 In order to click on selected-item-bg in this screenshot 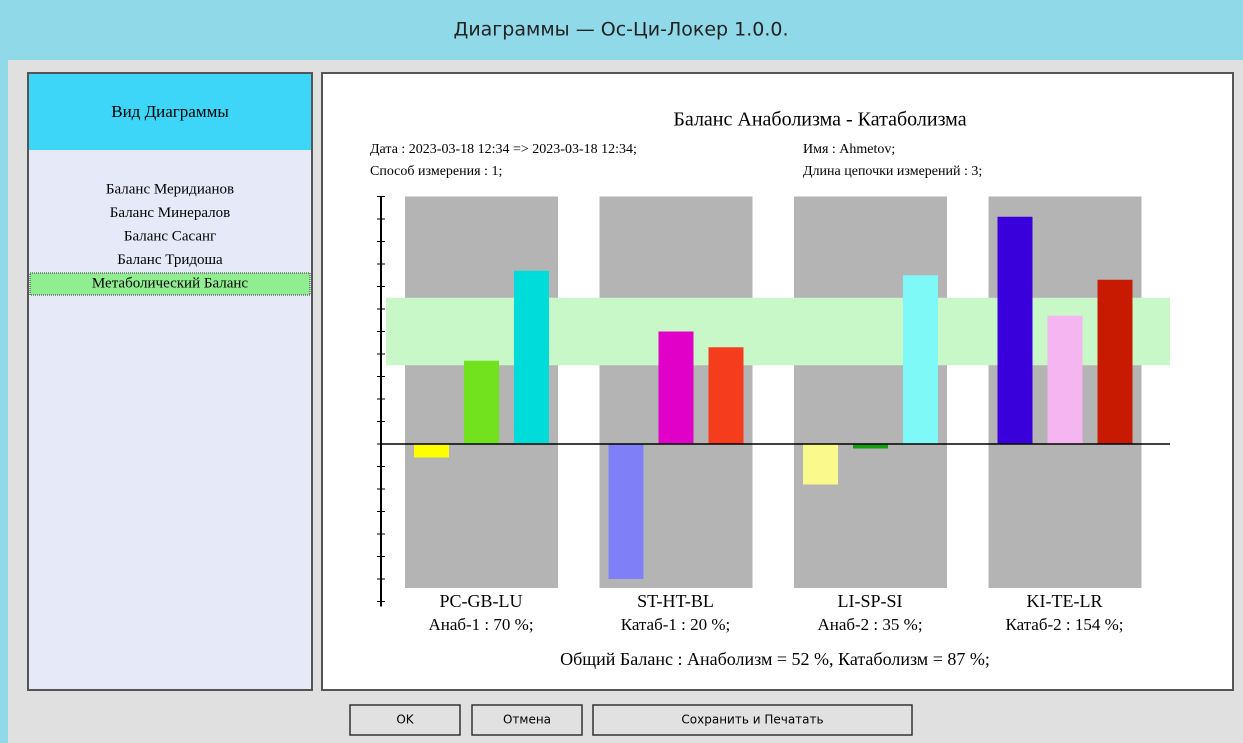, I will do `click(170, 284)`.